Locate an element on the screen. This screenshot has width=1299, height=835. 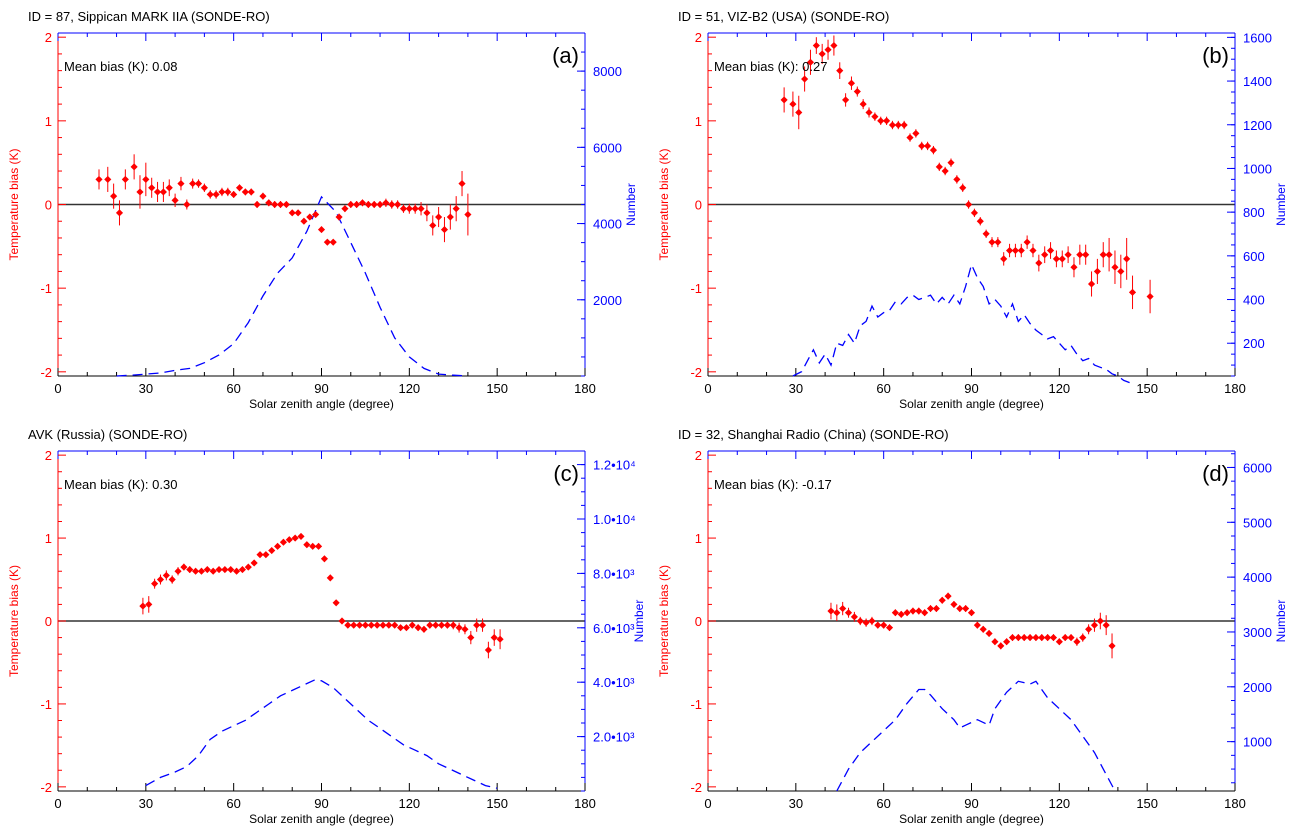
y2-tick-label: 1400 is located at coordinates (1257, 81).